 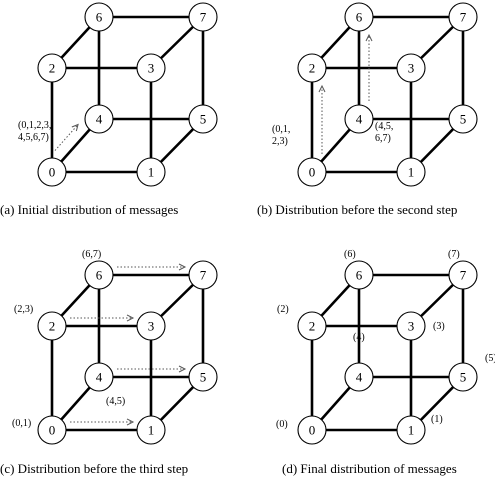 What do you see at coordinates (23, 309) in the screenshot?
I see `message-label-2: (2,3)` at bounding box center [23, 309].